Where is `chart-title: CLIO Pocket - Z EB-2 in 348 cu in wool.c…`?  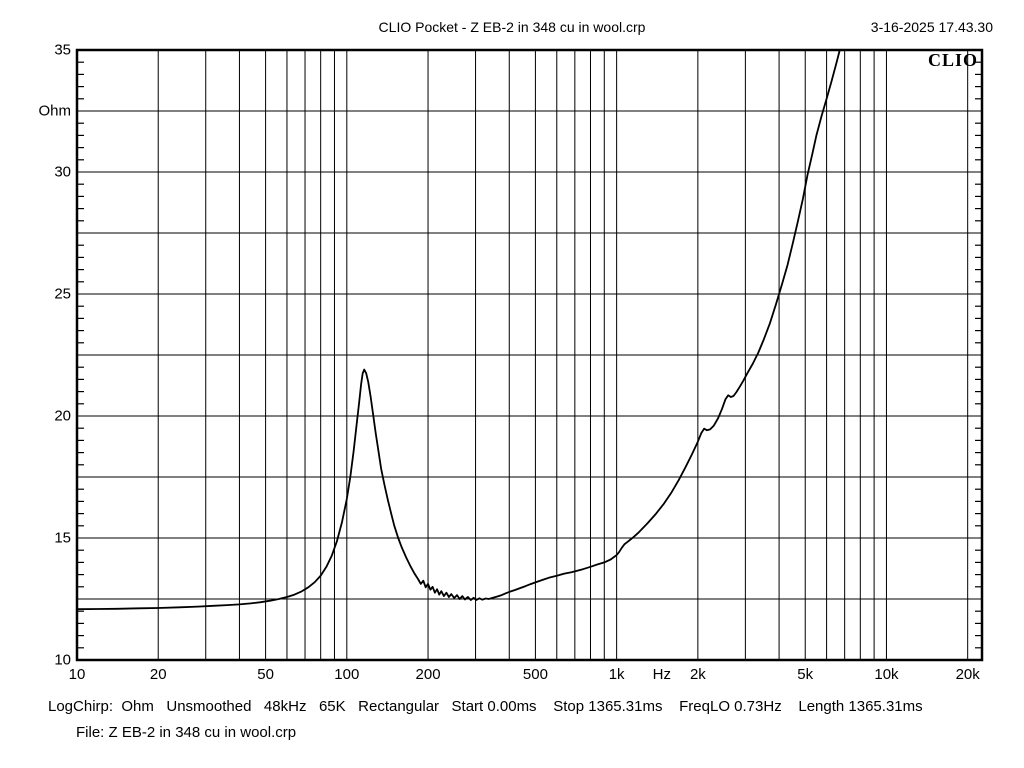 chart-title: CLIO Pocket - Z EB-2 in 348 cu in wool.c… is located at coordinates (512, 27).